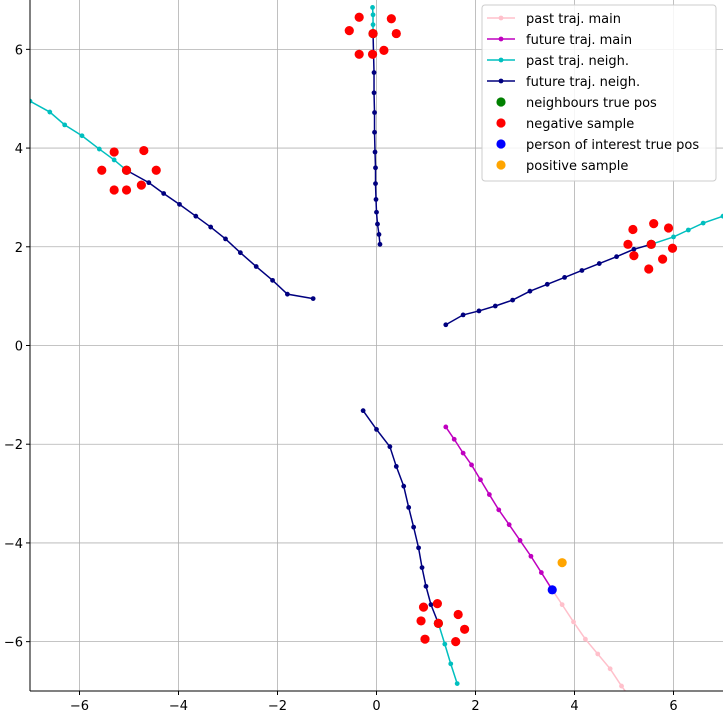 The width and height of the screenshot is (723, 716). I want to click on y-tick-label: 4, so click(19, 149).